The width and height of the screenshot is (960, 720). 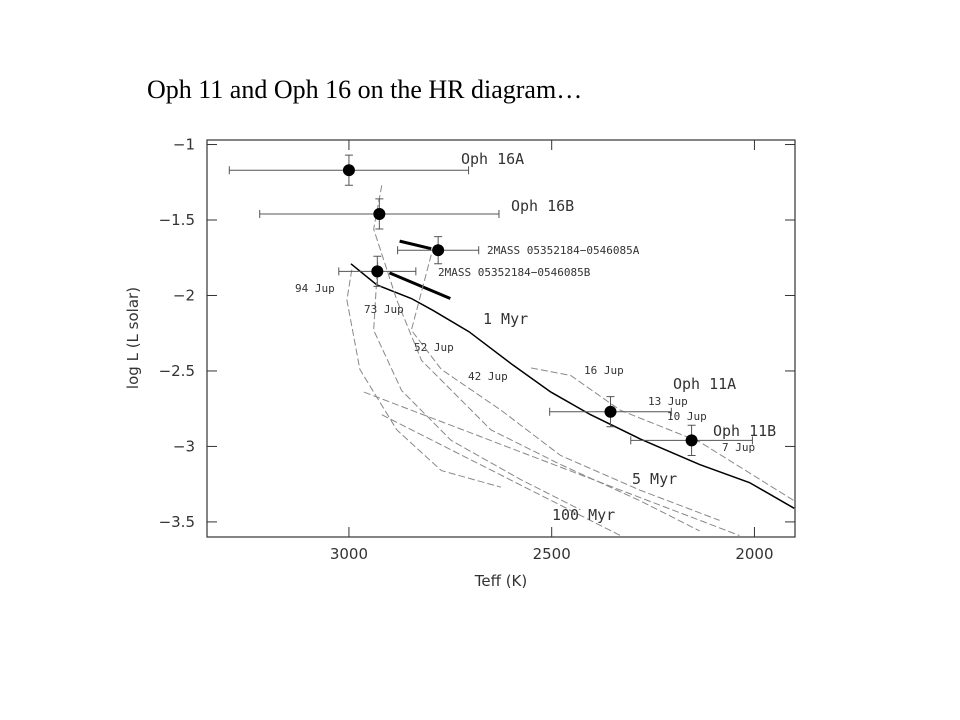 I want to click on x-tick-label: 2000, so click(x=754, y=554).